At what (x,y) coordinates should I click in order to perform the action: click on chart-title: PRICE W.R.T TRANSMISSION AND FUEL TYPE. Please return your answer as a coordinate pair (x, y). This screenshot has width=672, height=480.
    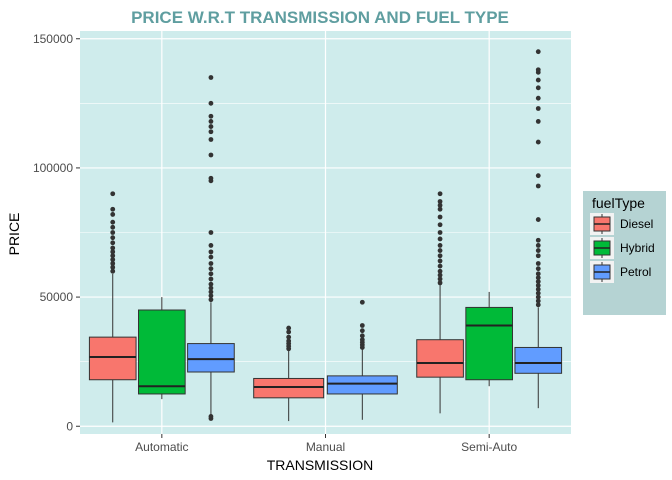
    Looking at the image, I should click on (320, 17).